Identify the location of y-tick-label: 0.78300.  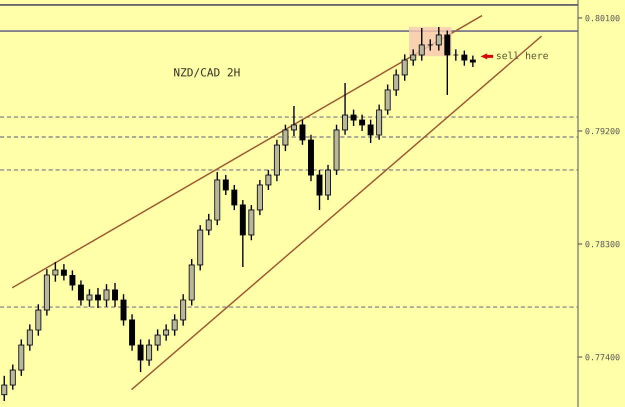
(602, 244).